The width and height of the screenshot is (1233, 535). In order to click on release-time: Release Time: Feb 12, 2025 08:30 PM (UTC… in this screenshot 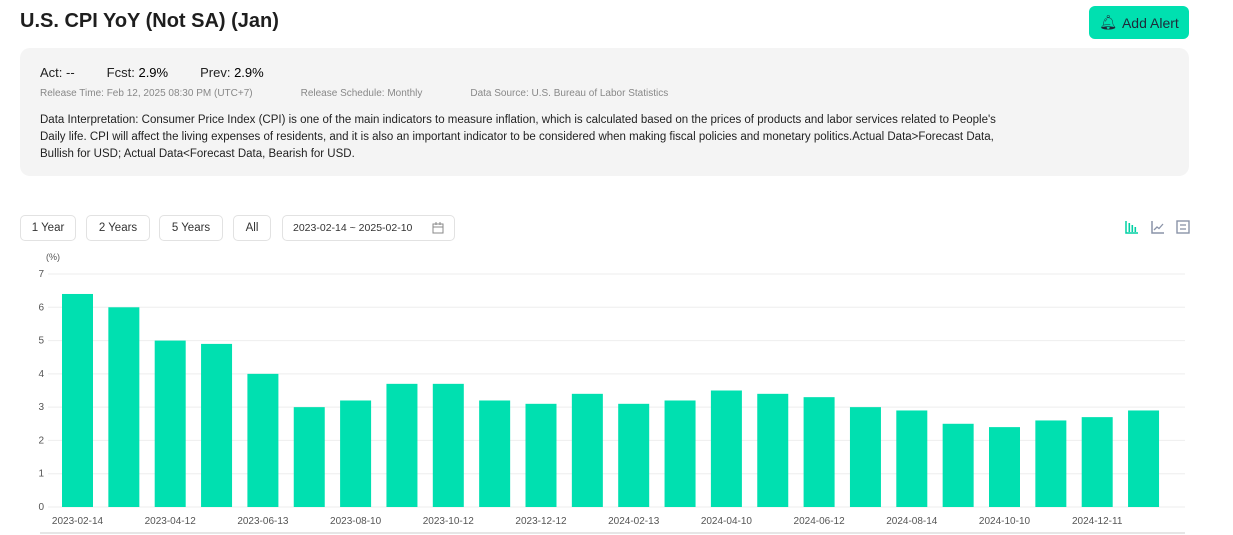, I will do `click(146, 93)`.